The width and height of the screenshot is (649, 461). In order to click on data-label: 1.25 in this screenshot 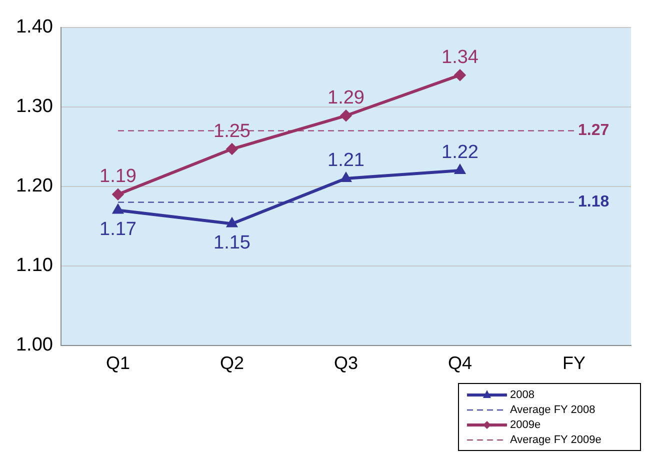, I will do `click(231, 131)`.